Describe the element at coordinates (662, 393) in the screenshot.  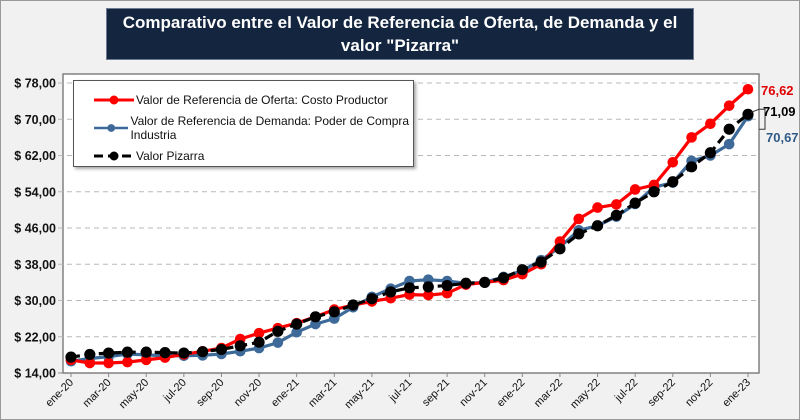
I see `x-tick-label: sep-22` at that location.